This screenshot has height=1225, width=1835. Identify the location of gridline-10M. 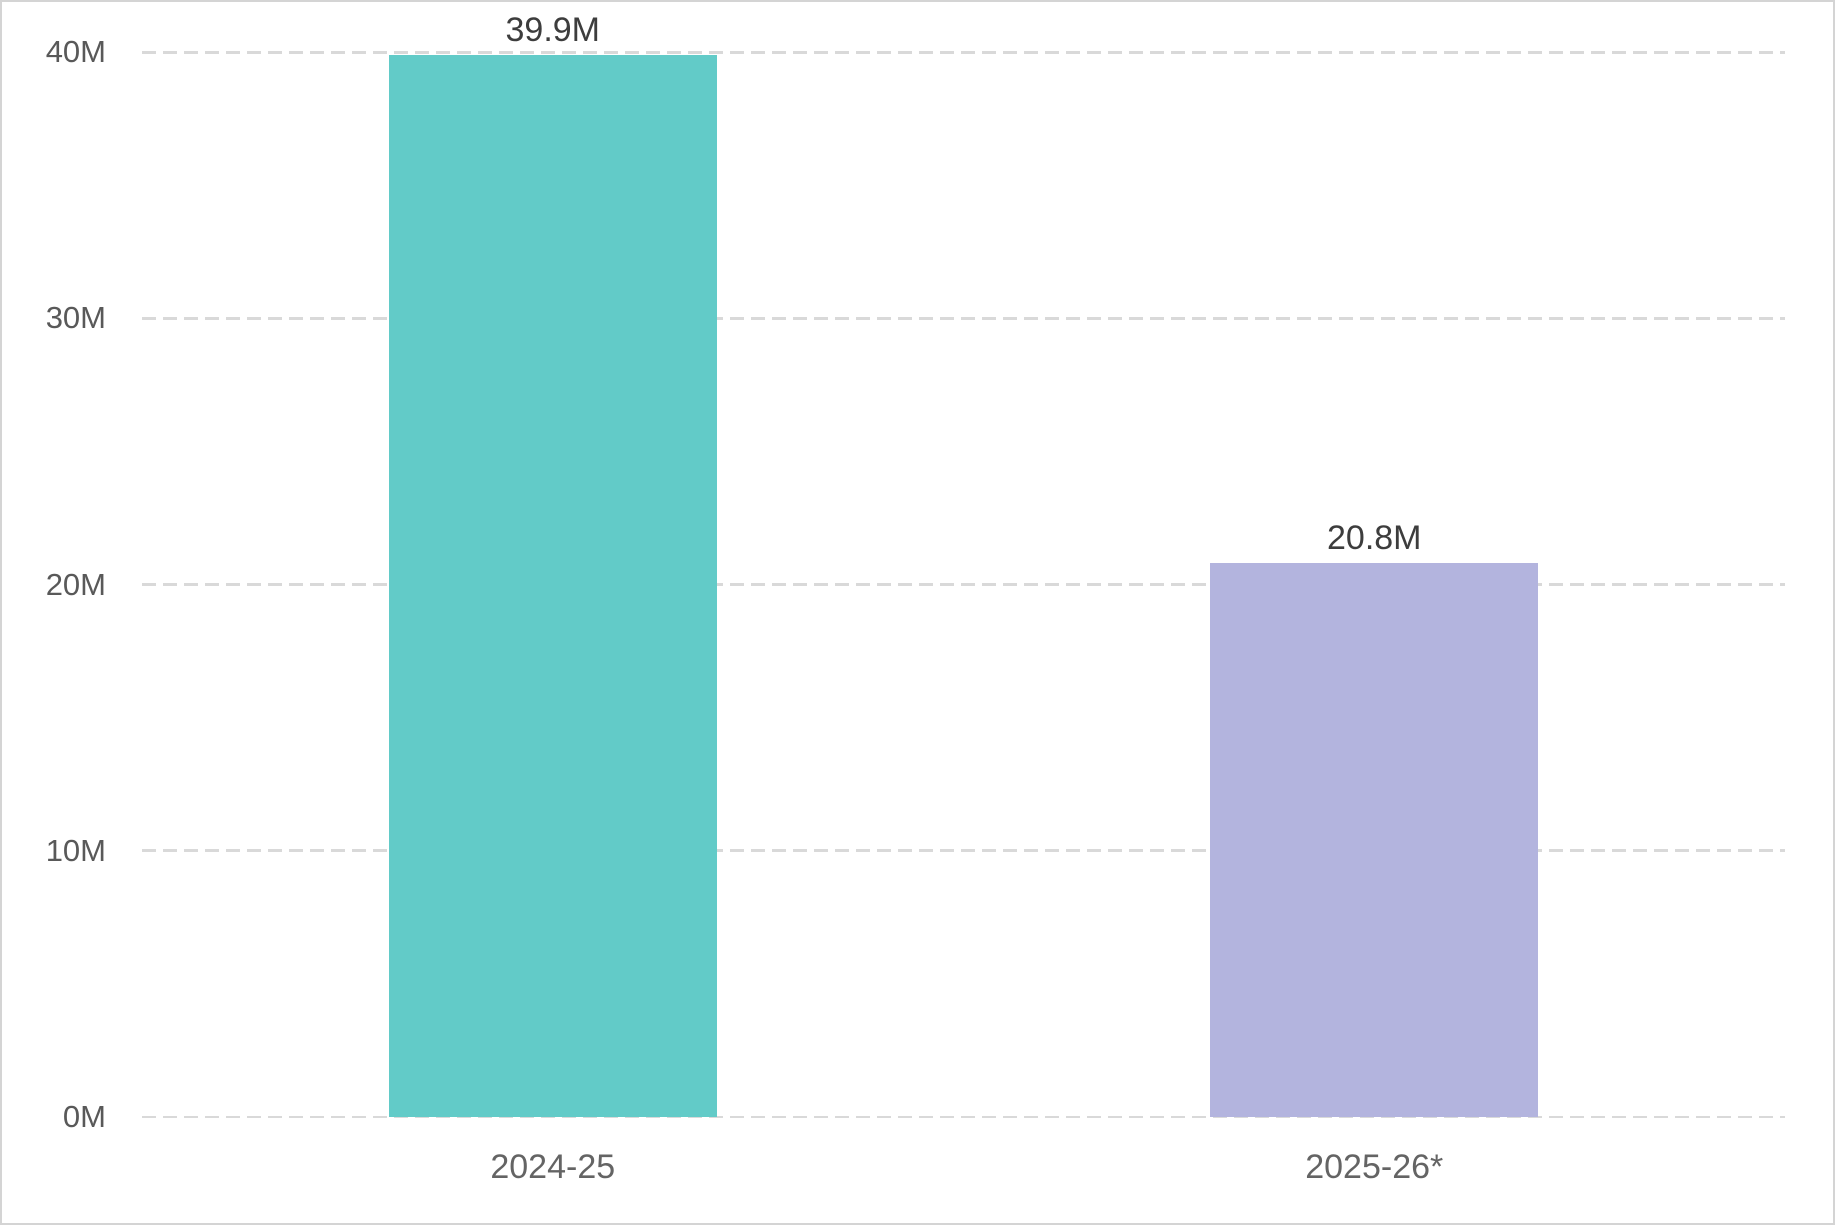
(963, 851).